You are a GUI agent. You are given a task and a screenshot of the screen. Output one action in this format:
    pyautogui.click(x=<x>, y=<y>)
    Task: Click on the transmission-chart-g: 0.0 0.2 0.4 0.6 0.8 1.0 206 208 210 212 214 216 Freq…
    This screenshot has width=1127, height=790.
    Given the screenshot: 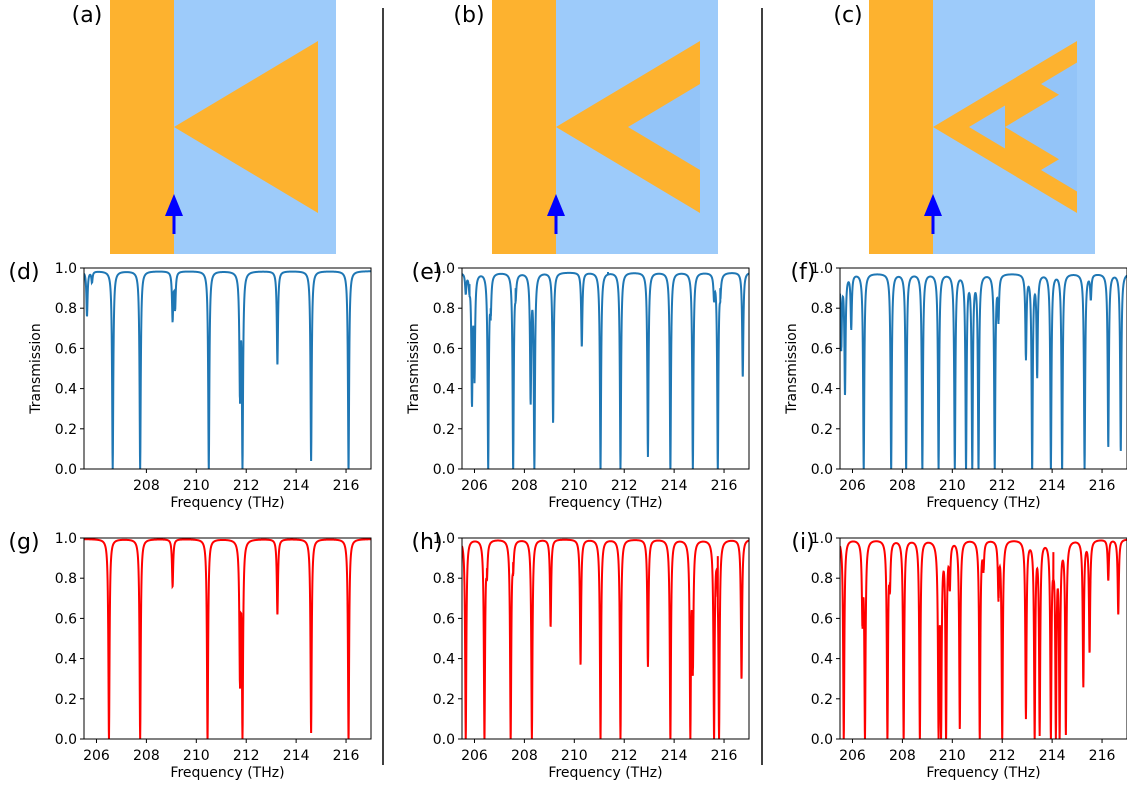 What is the action you would take?
    pyautogui.click(x=190, y=655)
    